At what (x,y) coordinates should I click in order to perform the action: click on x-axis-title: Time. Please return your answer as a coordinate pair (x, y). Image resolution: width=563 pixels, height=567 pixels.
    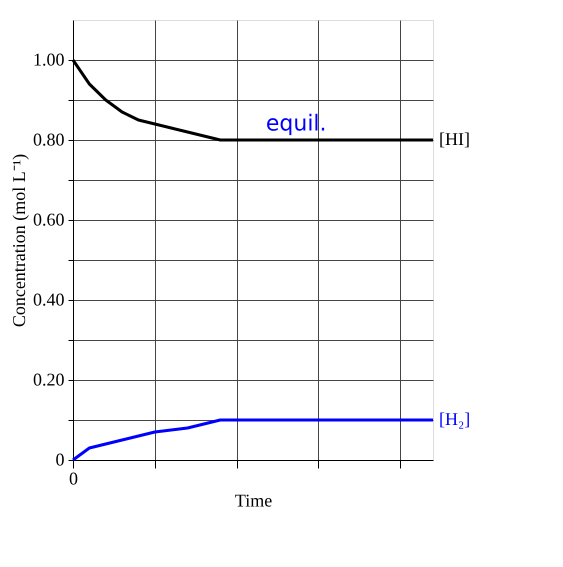
    Looking at the image, I should click on (253, 500).